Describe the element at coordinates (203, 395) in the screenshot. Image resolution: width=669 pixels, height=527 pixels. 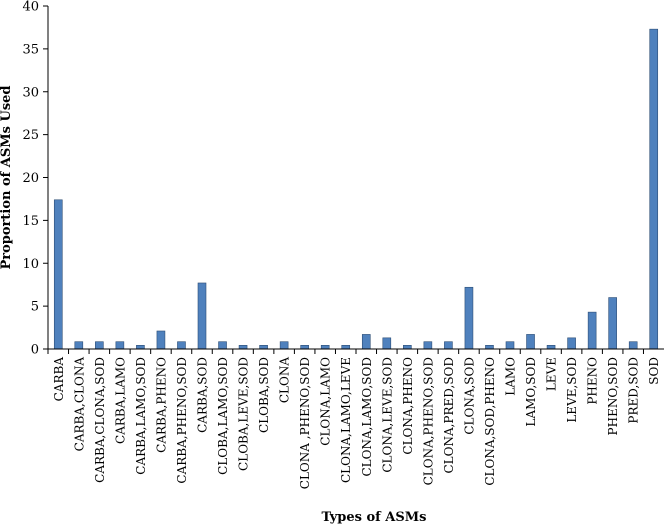
I see `x-category-label: CARBA,SOD` at that location.